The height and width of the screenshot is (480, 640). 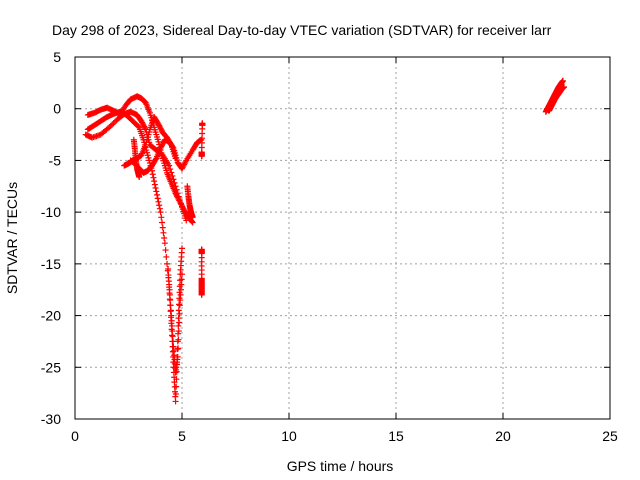 What do you see at coordinates (202, 140) in the screenshot?
I see `series-track-i` at bounding box center [202, 140].